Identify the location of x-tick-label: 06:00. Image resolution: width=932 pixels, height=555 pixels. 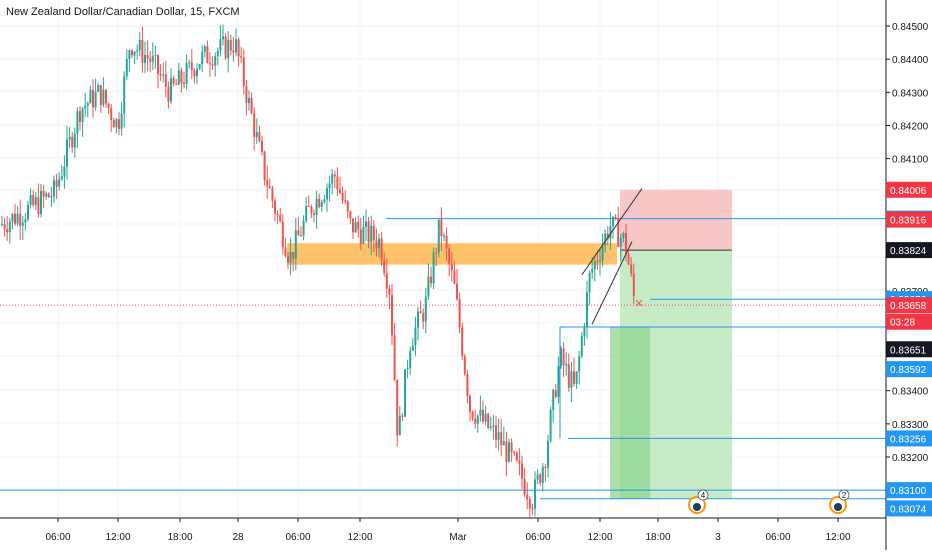
(297, 537).